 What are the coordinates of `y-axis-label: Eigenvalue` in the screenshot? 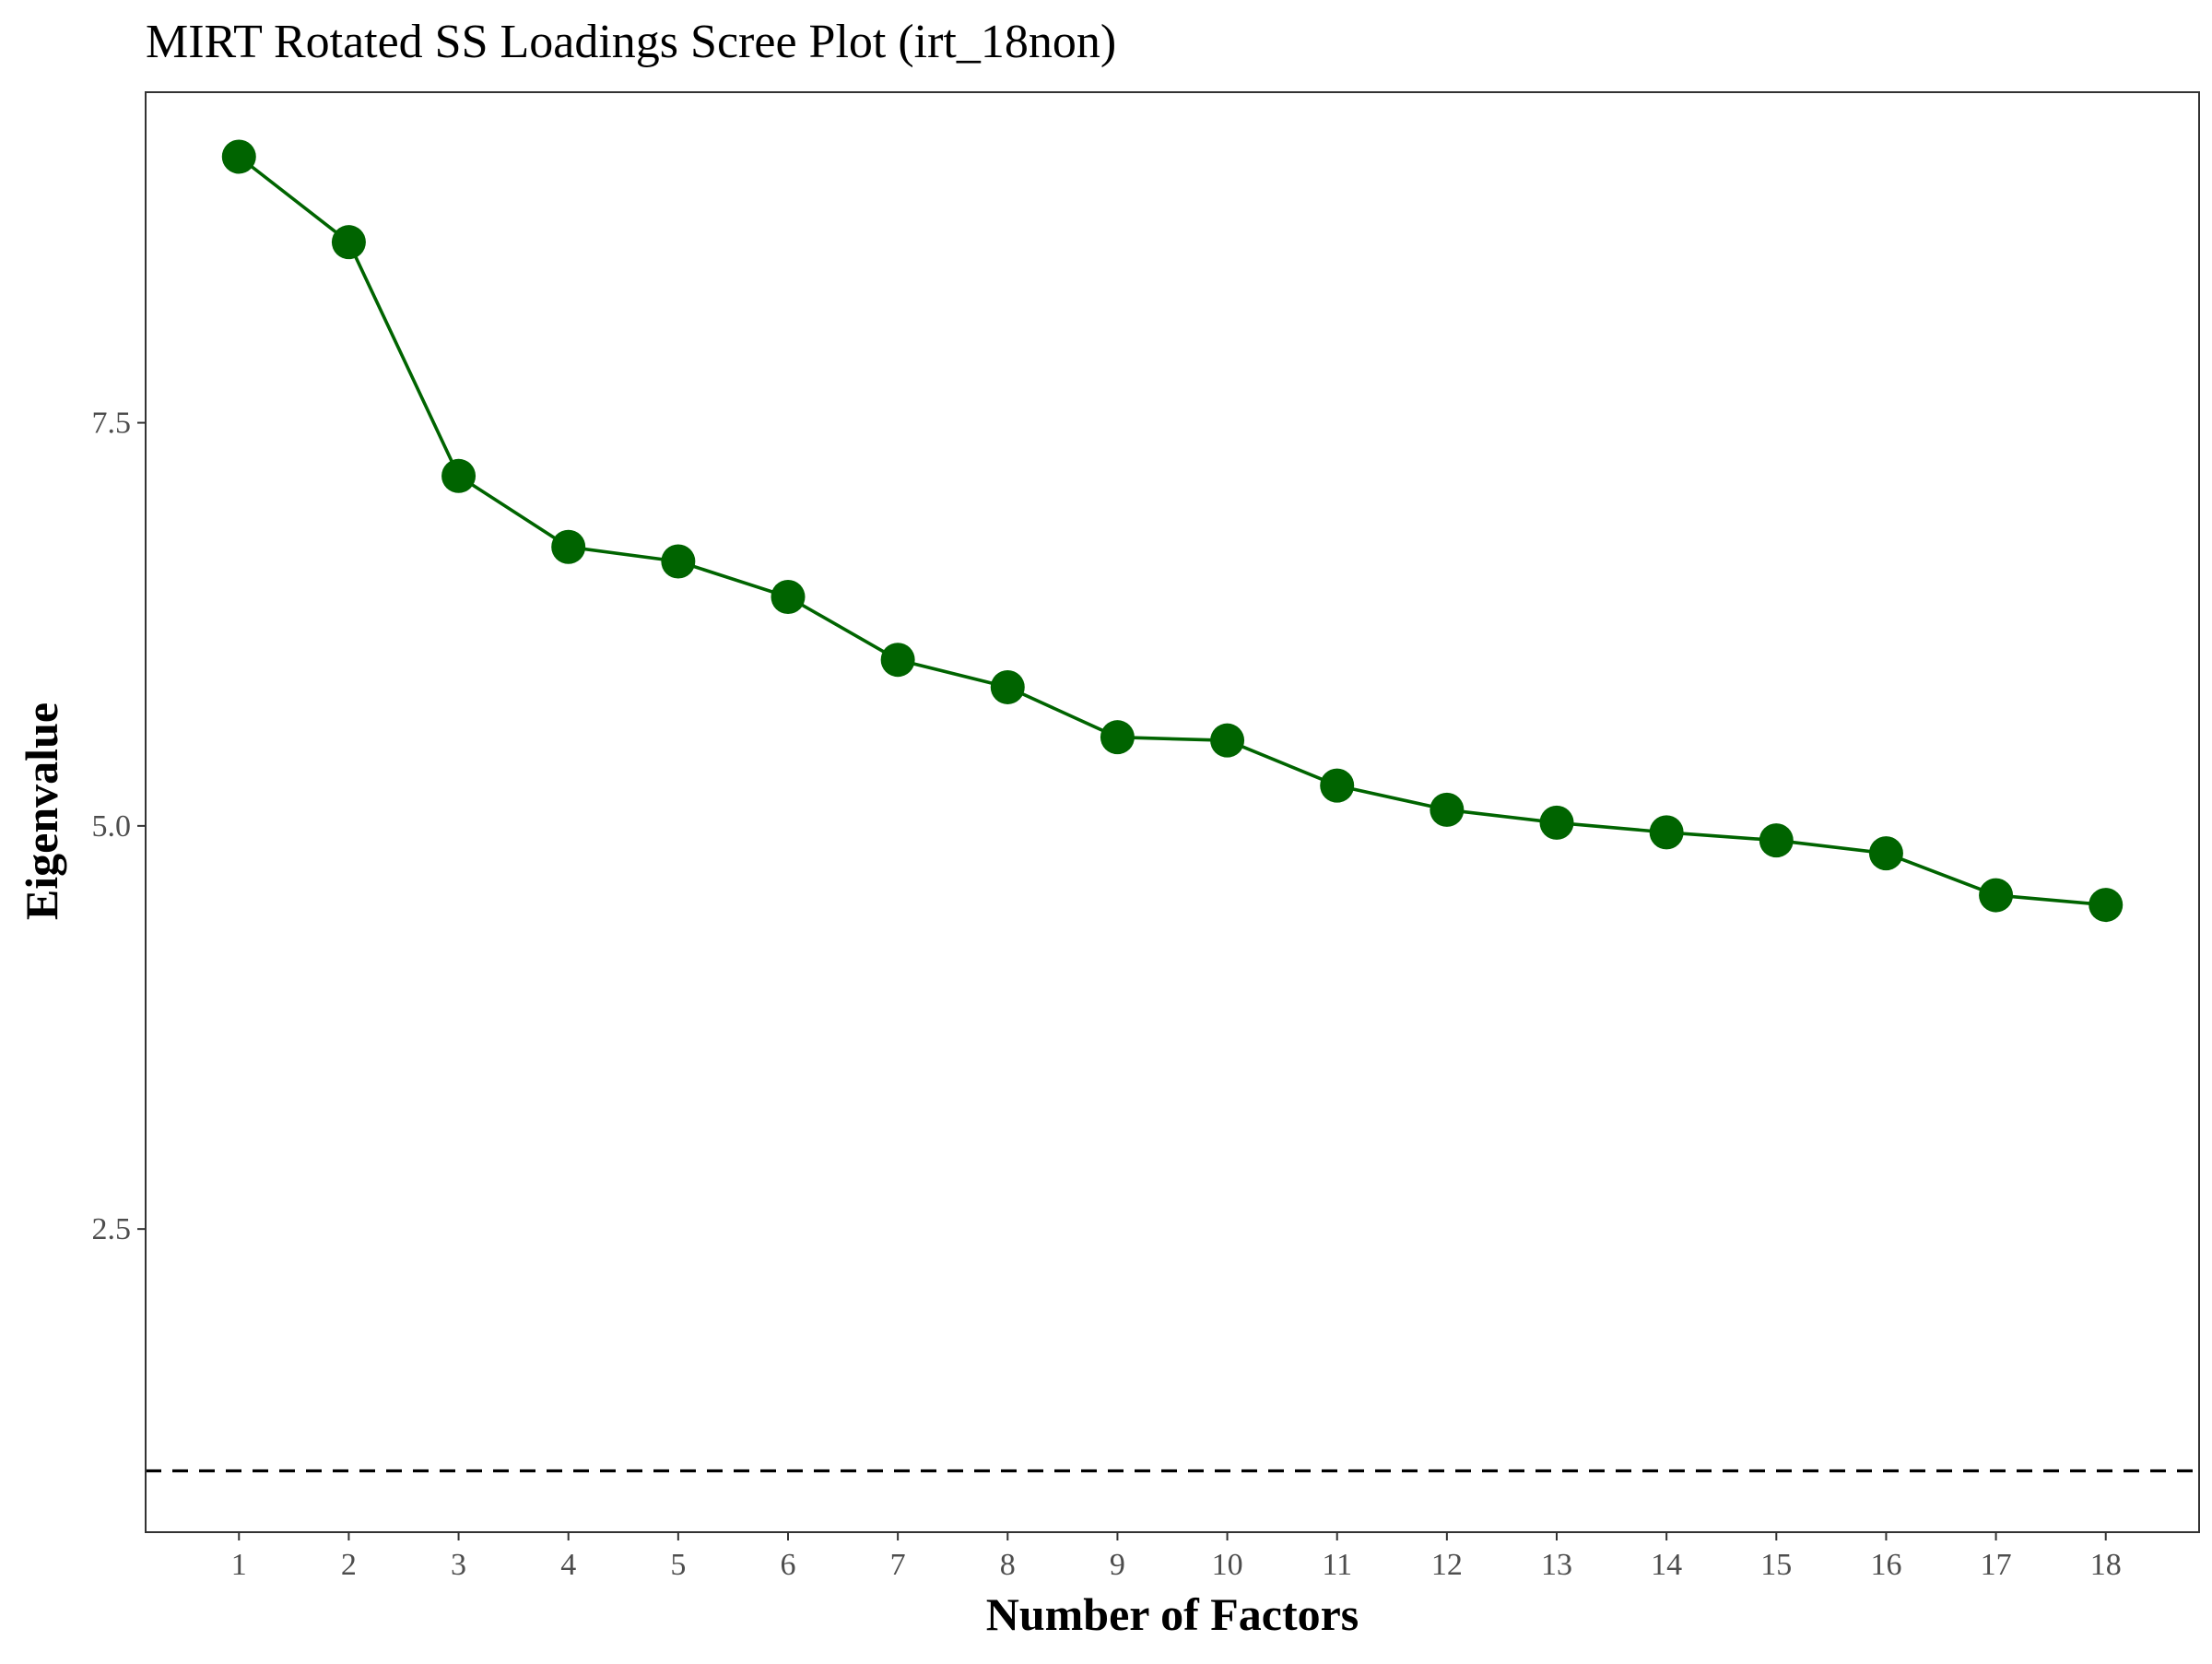 It's located at (41, 811).